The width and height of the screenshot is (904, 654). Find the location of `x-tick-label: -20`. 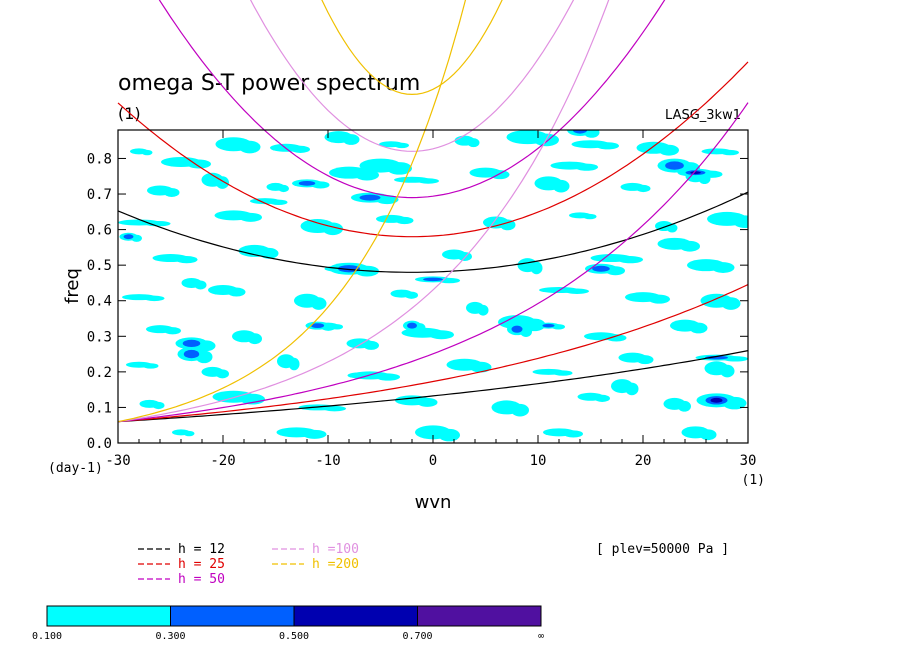

x-tick-label: -20 is located at coordinates (222, 461).